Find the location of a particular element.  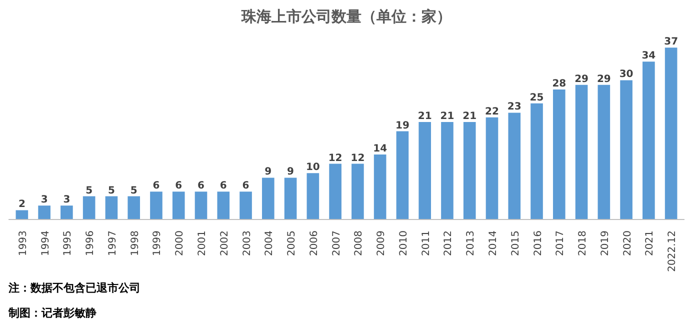

data-label: 2 is located at coordinates (22, 204).